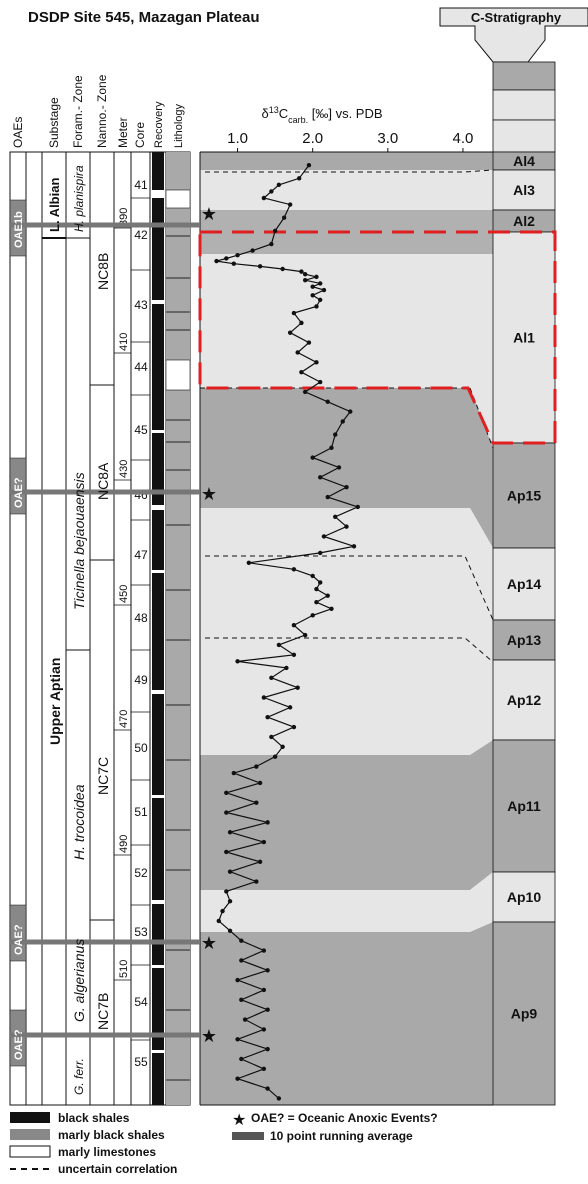 The image size is (588, 1184). I want to click on band-ap12, so click(346, 707).